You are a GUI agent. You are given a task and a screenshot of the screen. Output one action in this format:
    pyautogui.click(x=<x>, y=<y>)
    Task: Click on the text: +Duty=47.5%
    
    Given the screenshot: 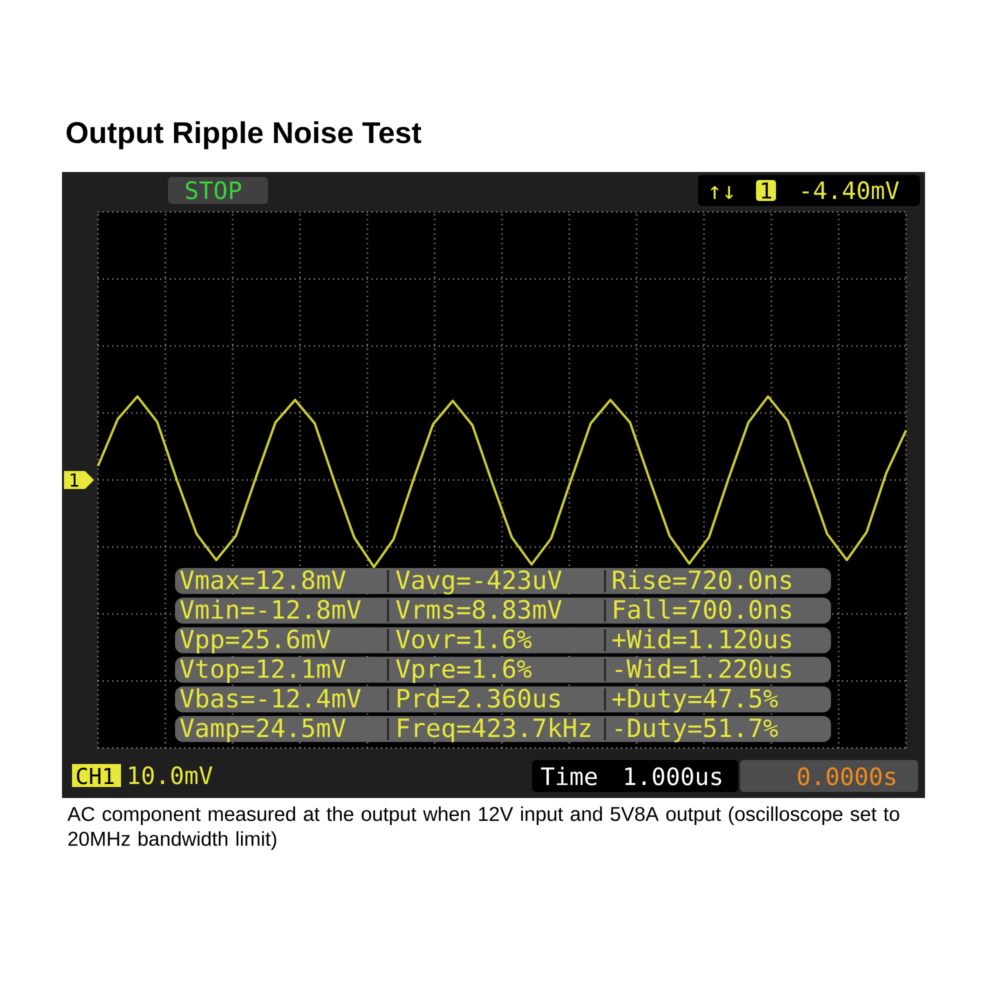 What is the action you would take?
    pyautogui.click(x=695, y=701)
    